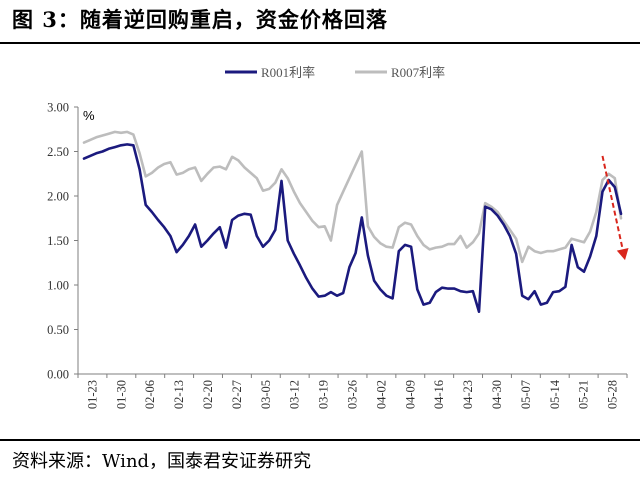  I want to click on legend-label: R001利率, so click(288, 72).